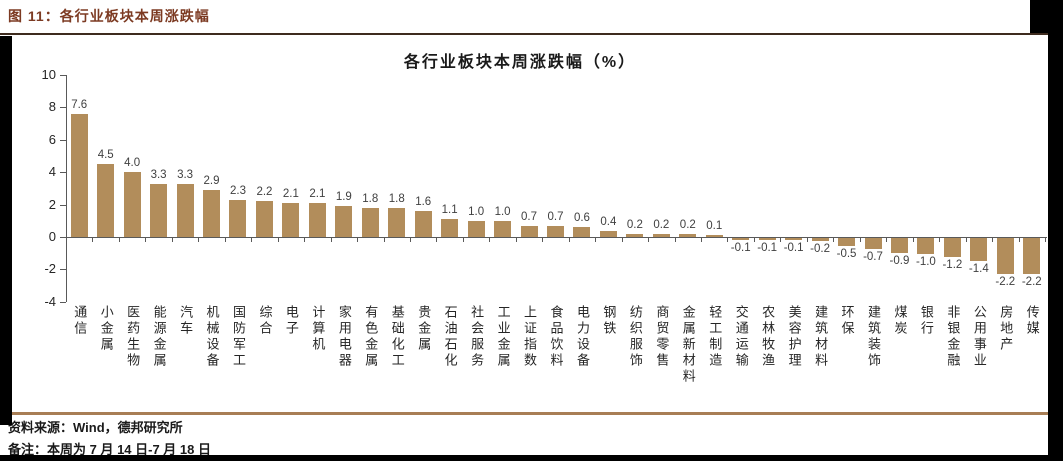 The height and width of the screenshot is (461, 1063). What do you see at coordinates (265, 321) in the screenshot?
I see `category-label: 综合` at bounding box center [265, 321].